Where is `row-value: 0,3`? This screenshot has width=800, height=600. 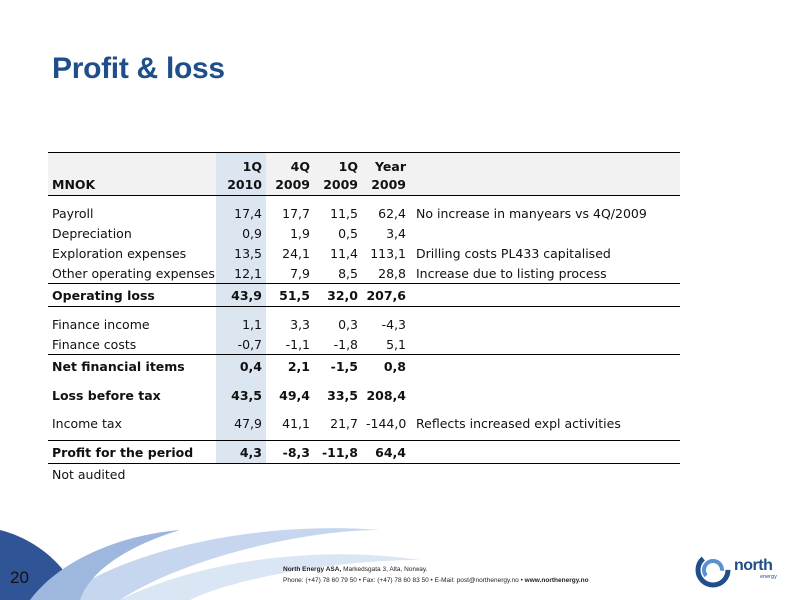
row-value: 0,3 is located at coordinates (348, 324).